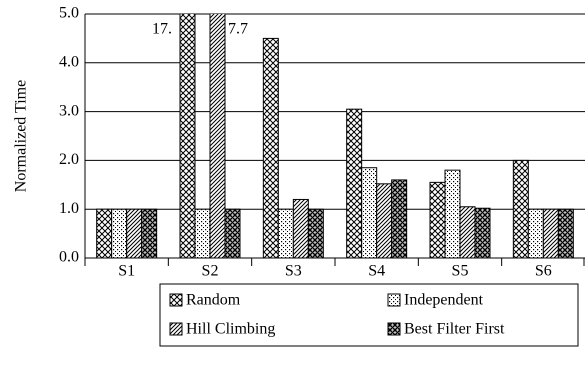  I want to click on x-tick-label: S3, so click(293, 271).